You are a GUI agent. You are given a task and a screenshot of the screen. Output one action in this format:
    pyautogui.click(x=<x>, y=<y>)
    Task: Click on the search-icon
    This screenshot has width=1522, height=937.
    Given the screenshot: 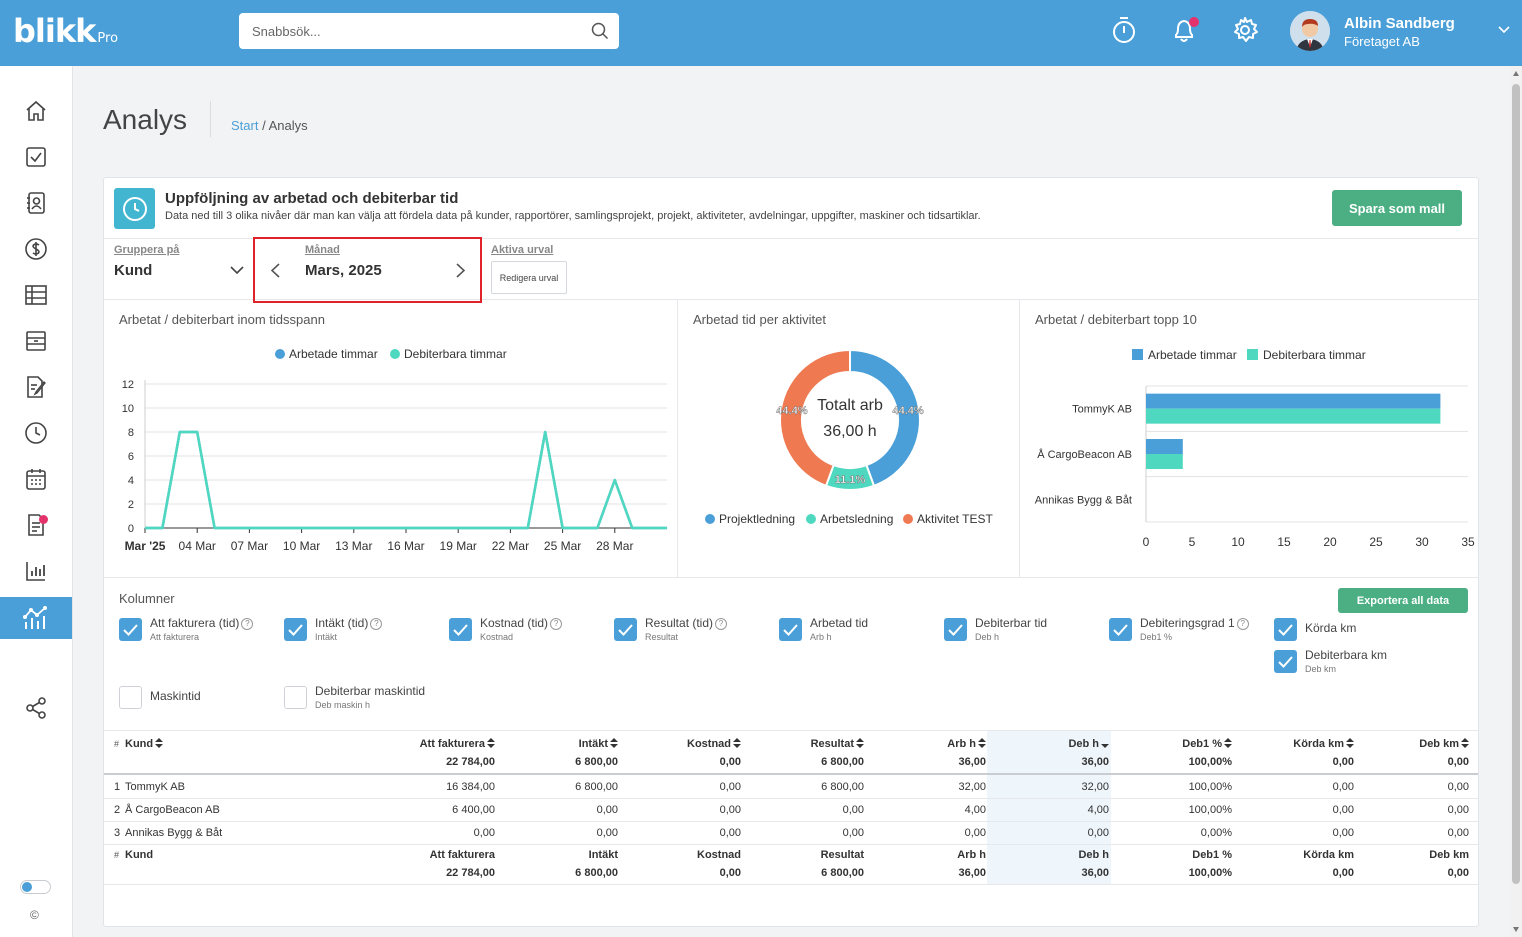 What is the action you would take?
    pyautogui.click(x=600, y=31)
    